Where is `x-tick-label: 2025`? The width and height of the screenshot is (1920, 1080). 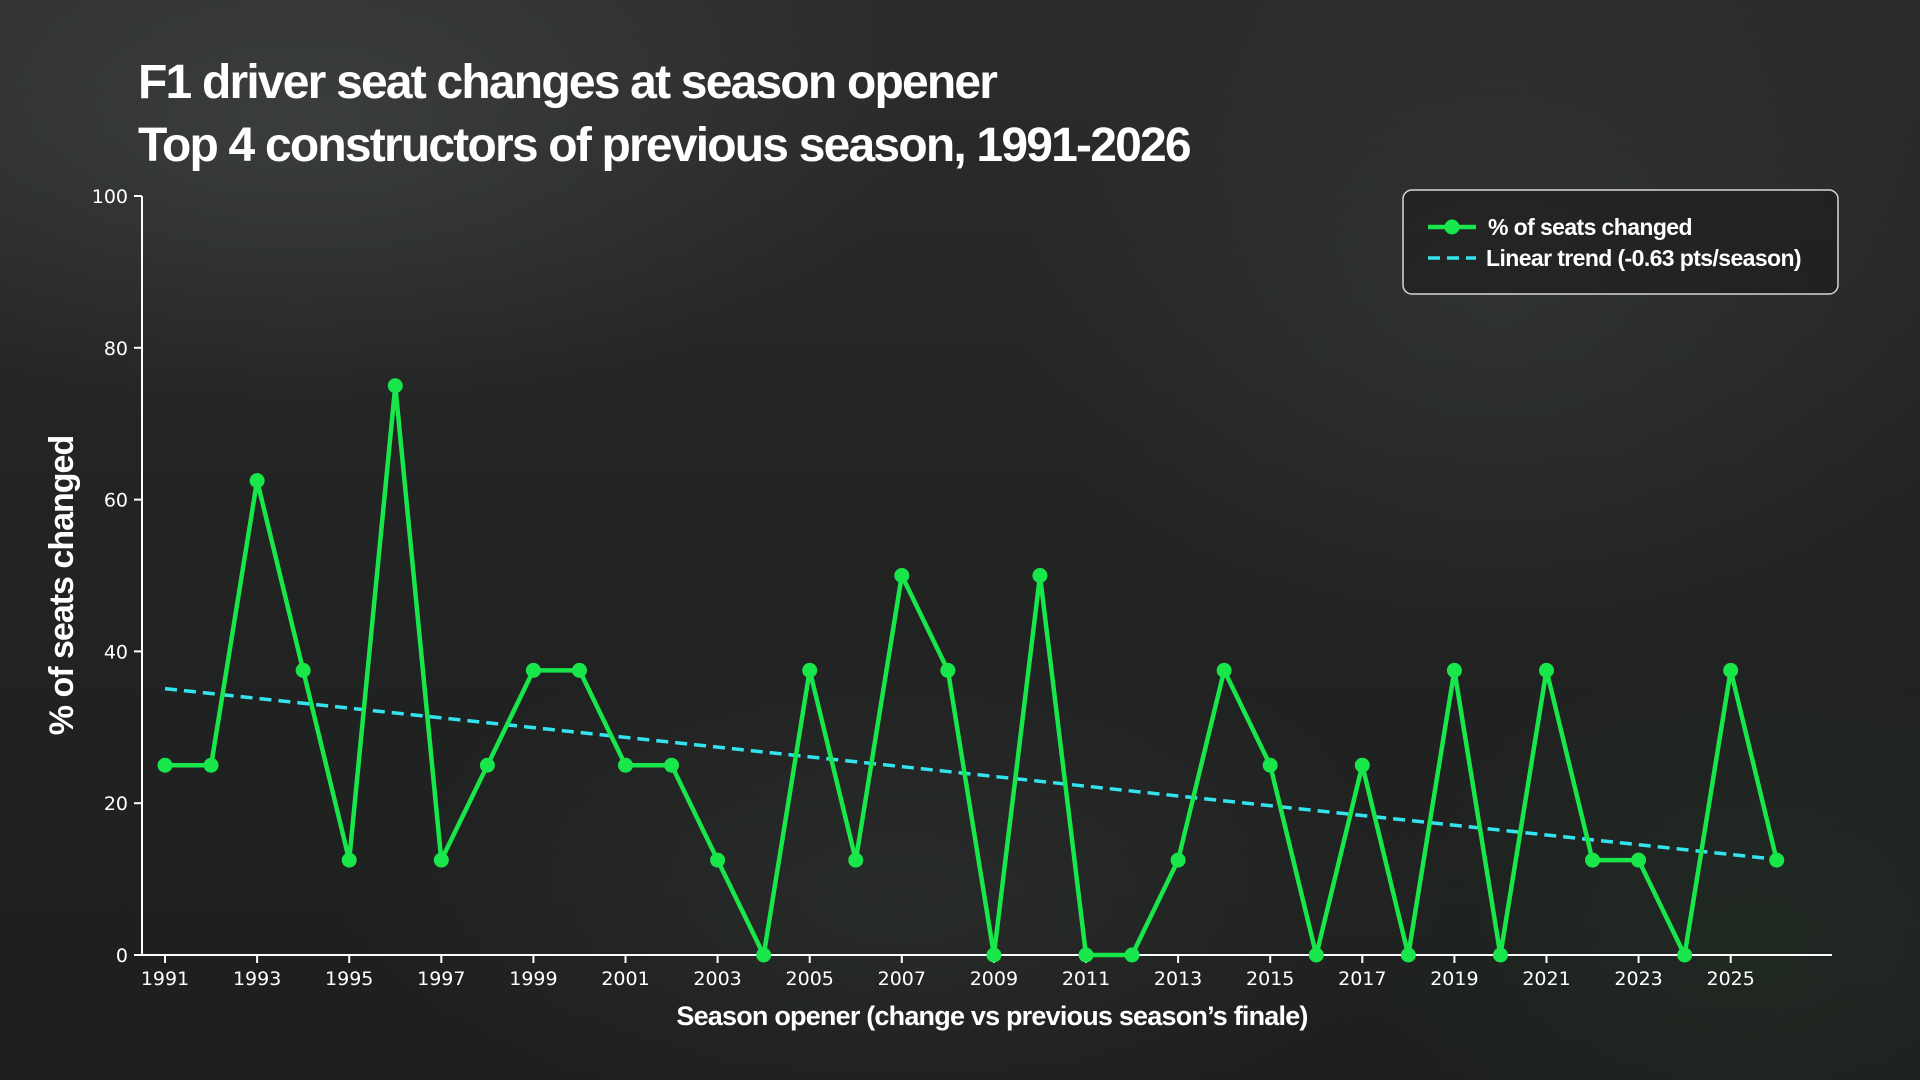
x-tick-label: 2025 is located at coordinates (1731, 979).